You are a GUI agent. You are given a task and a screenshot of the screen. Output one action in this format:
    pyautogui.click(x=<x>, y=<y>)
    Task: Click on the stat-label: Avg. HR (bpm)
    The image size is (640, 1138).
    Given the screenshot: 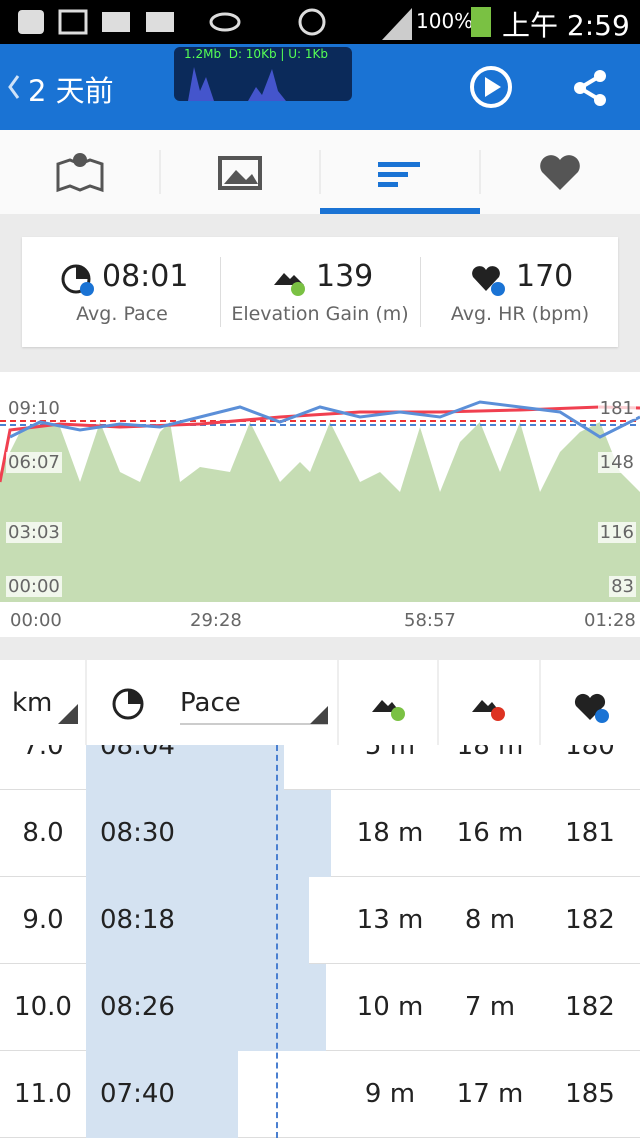 What is the action you would take?
    pyautogui.click(x=520, y=314)
    